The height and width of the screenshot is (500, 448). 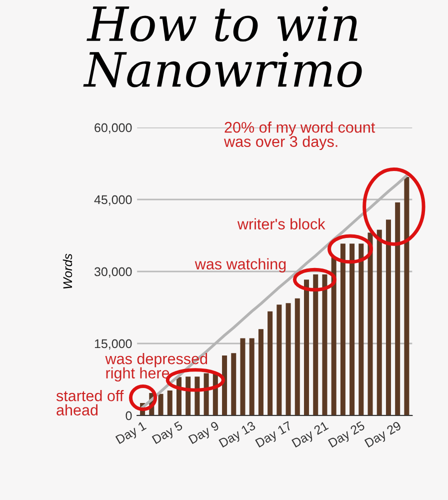 What do you see at coordinates (240, 265) in the screenshot?
I see `annotation: was watching` at bounding box center [240, 265].